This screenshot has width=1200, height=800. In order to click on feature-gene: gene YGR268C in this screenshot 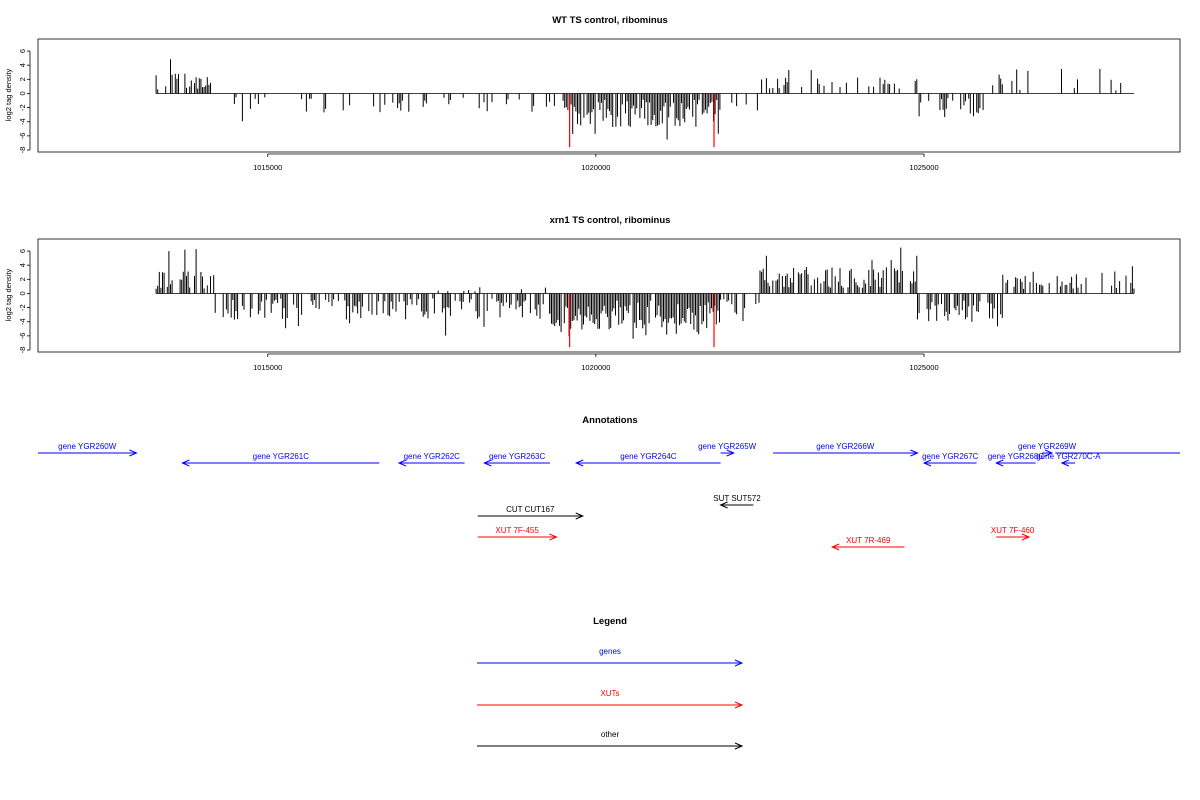, I will do `click(1016, 459)`.